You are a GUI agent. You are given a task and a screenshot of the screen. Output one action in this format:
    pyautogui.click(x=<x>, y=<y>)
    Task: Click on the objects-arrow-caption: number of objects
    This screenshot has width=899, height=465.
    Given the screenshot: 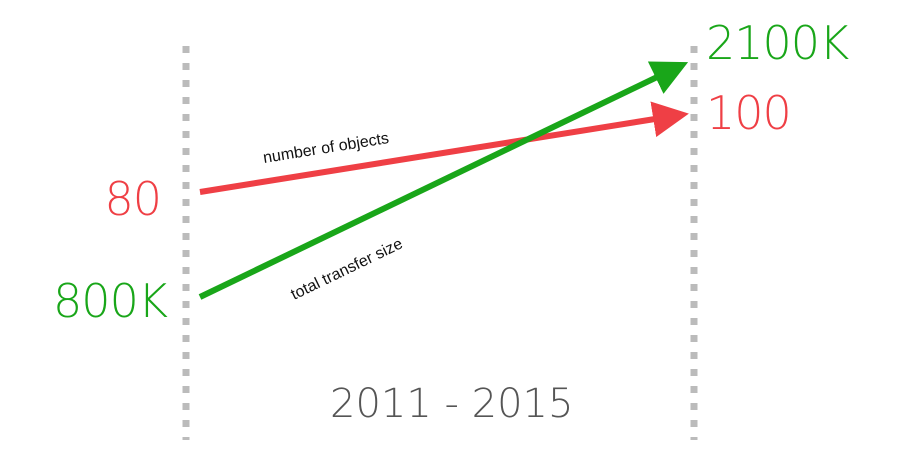 What is the action you would take?
    pyautogui.click(x=326, y=148)
    